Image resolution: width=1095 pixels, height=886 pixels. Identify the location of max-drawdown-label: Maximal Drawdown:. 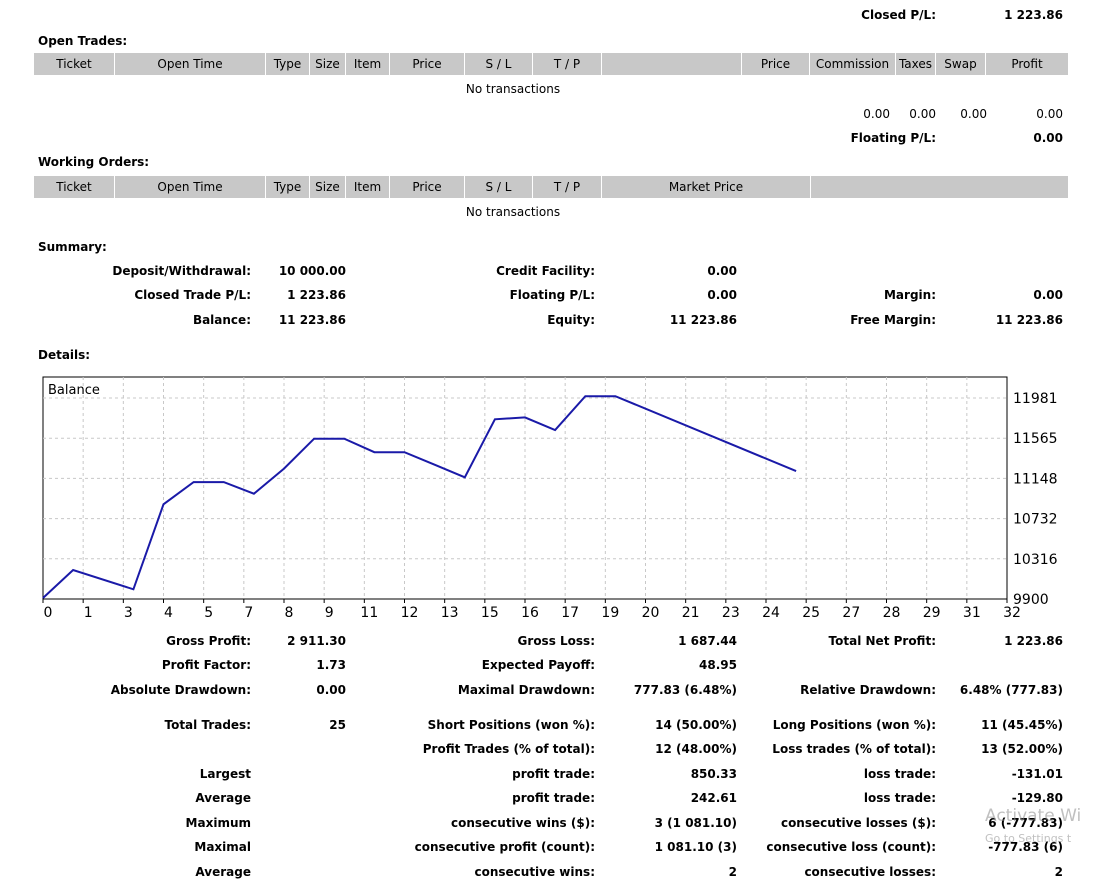
(526, 690).